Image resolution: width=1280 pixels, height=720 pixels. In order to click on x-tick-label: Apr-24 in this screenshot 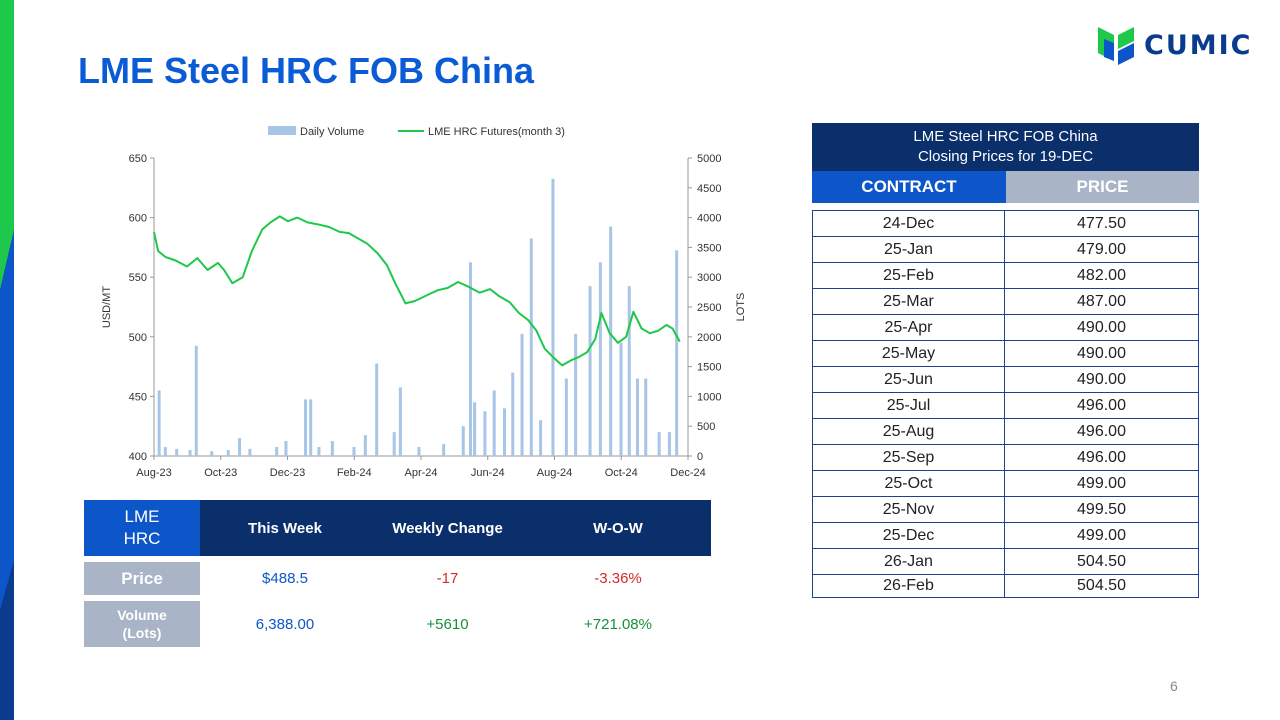, I will do `click(420, 473)`.